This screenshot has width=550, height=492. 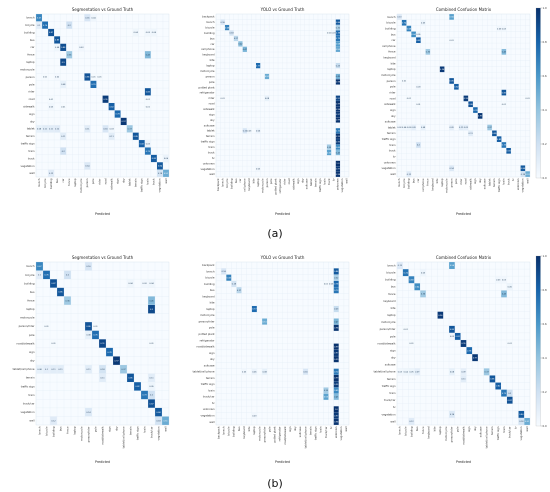 What do you see at coordinates (29, 283) in the screenshot?
I see `row-tick-label: building` at bounding box center [29, 283].